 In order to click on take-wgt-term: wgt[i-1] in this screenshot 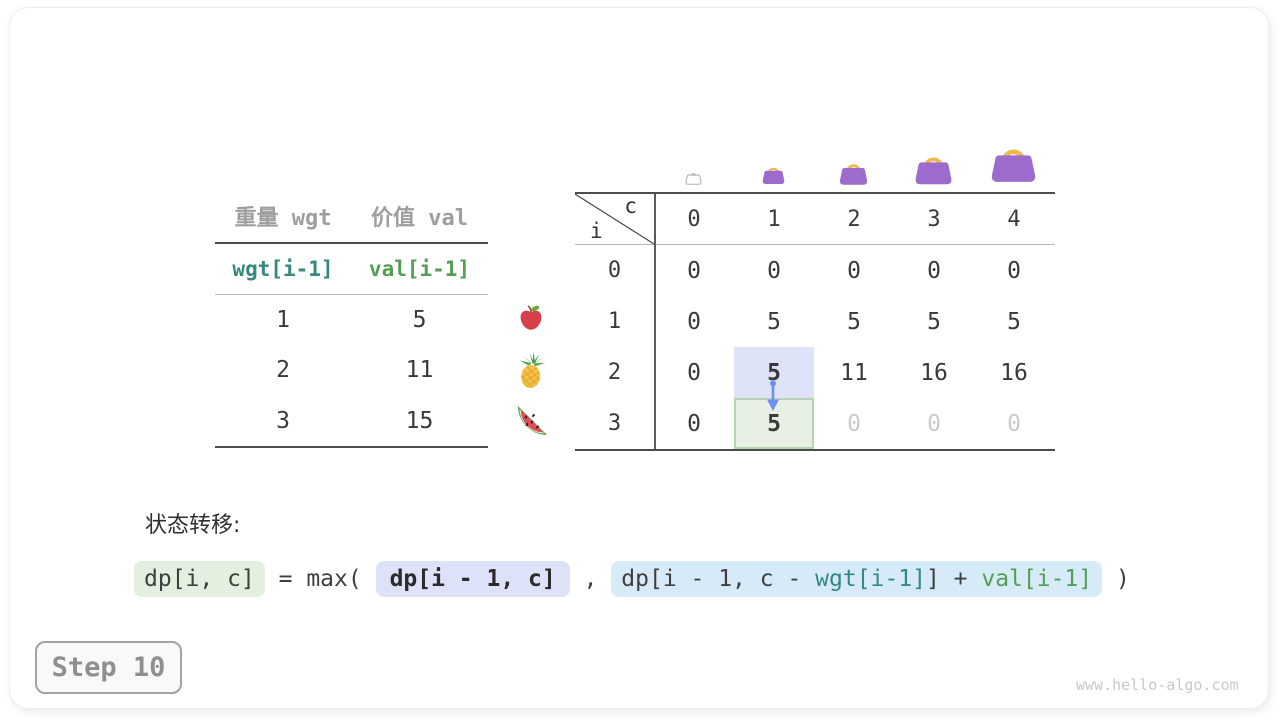, I will do `click(870, 579)`.